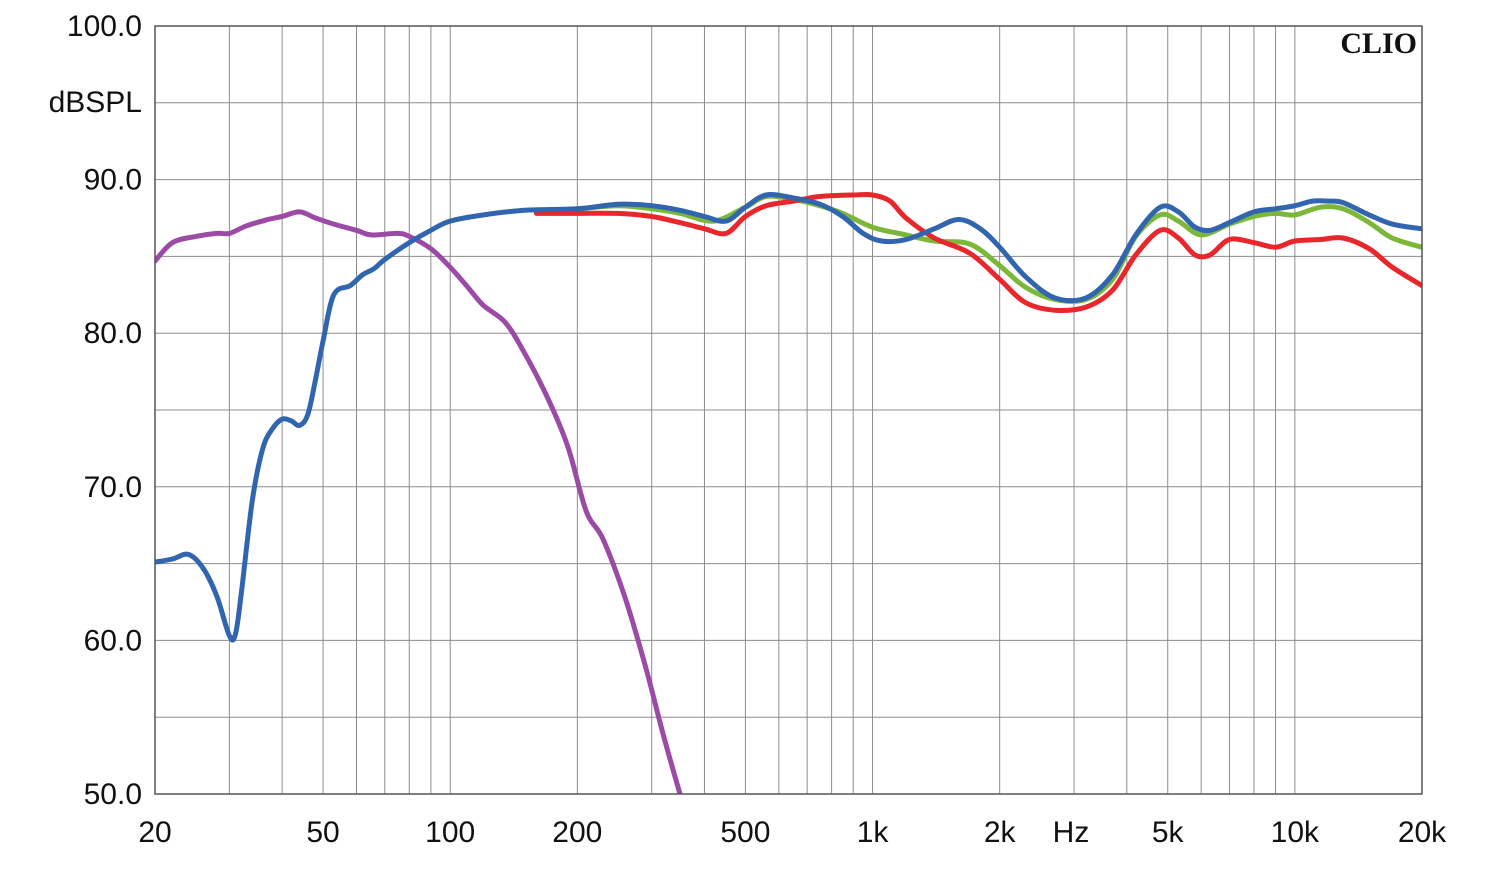 This screenshot has height=871, width=1500. What do you see at coordinates (113, 794) in the screenshot?
I see `y-tick-label: 50.0` at bounding box center [113, 794].